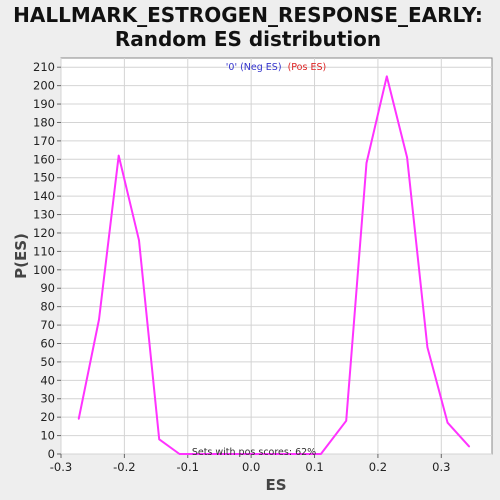 Image resolution: width=500 pixels, height=500 pixels. I want to click on y-tick-label: 170, so click(44, 141).